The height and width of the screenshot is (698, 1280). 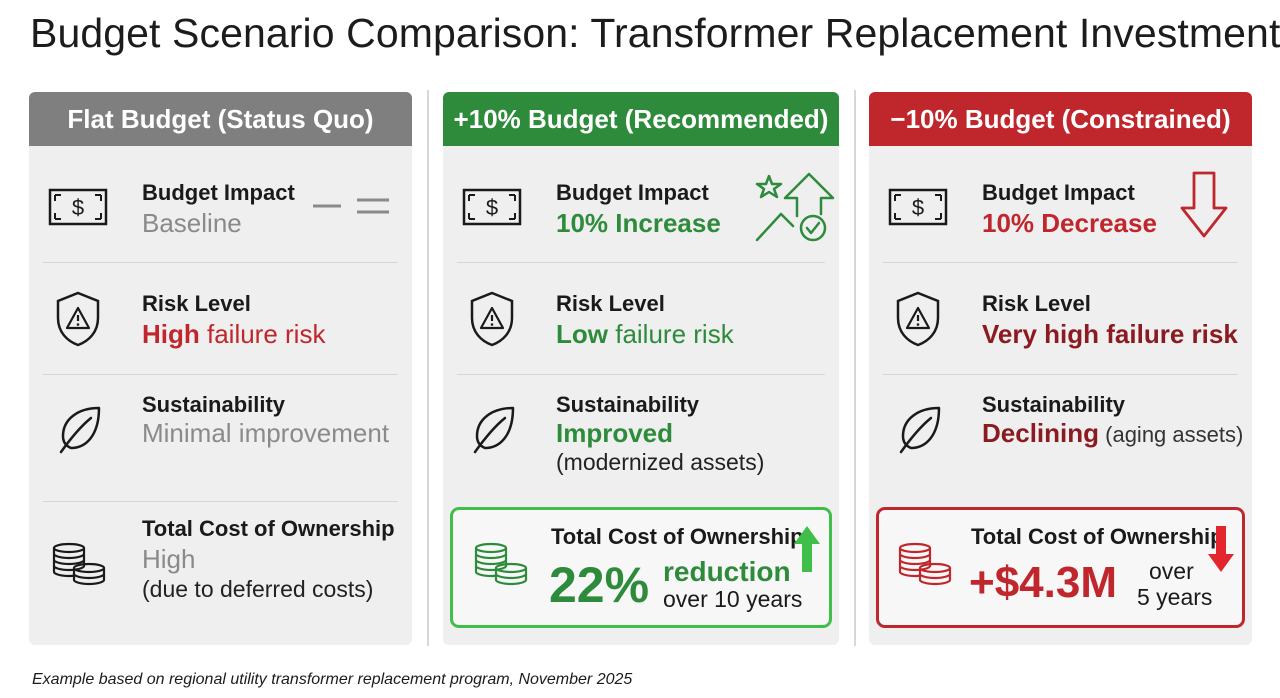 I want to click on risk-level-value: High failure risk, so click(x=234, y=334).